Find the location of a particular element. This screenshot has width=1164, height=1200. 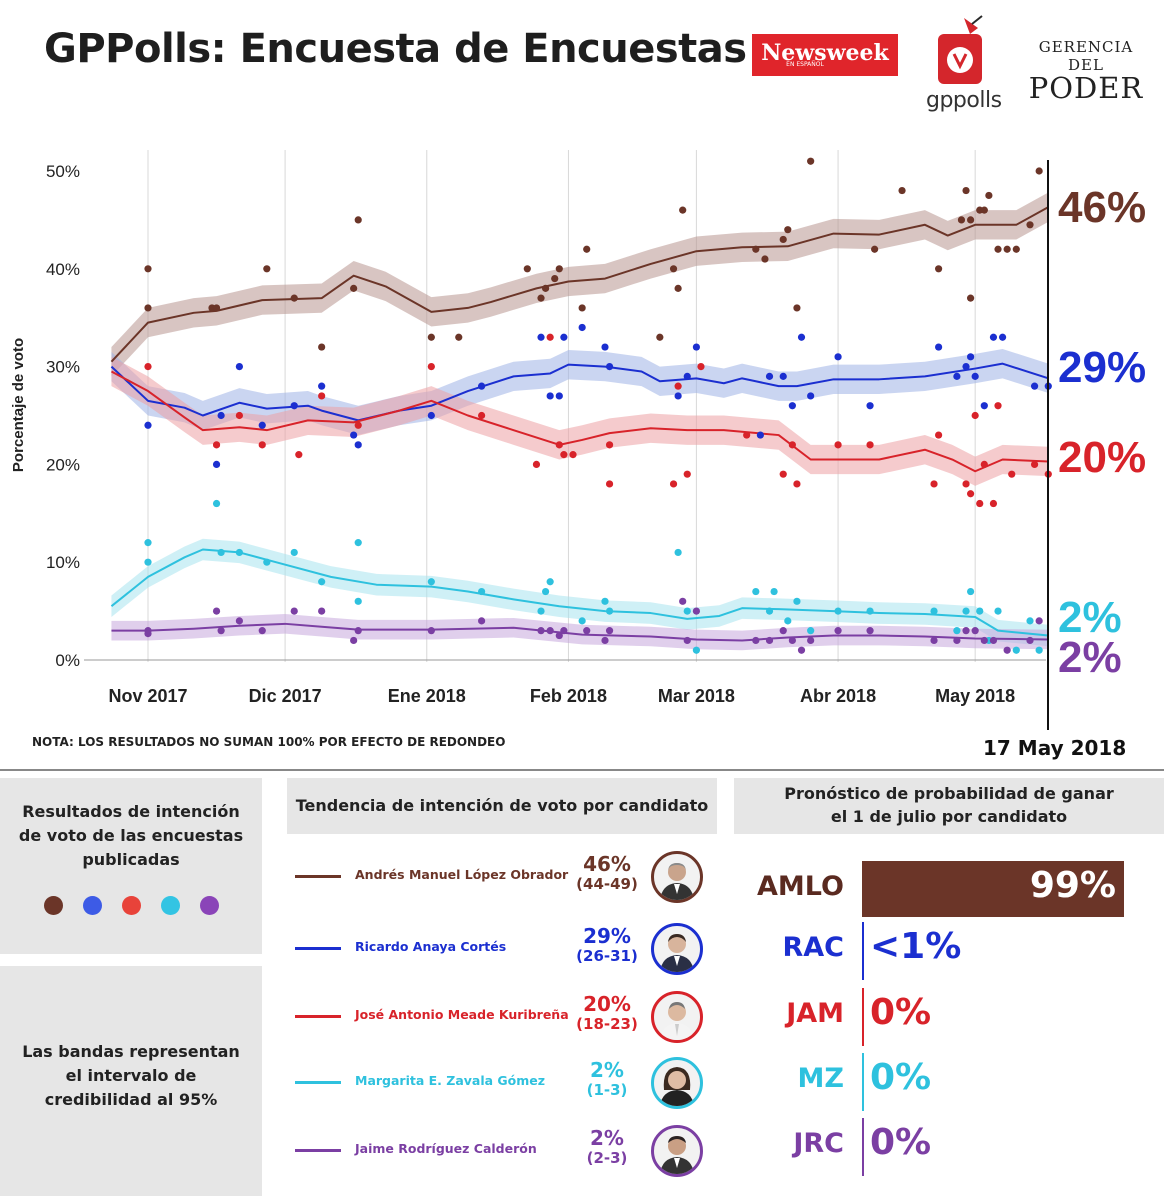

probability-row: RAC <1% is located at coordinates (949, 951).